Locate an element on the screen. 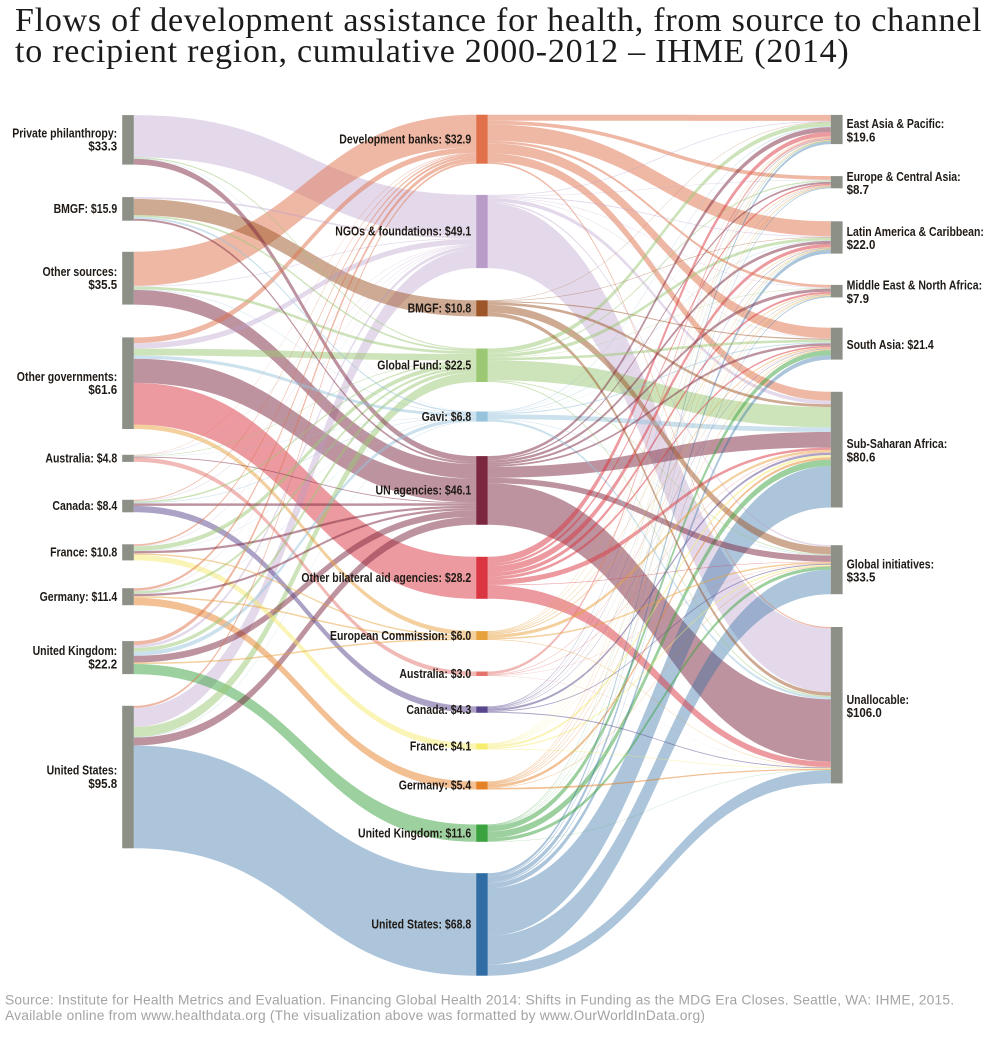 The width and height of the screenshot is (1003, 1040). svg-text: Sub-Saharan Africa: is located at coordinates (897, 443).